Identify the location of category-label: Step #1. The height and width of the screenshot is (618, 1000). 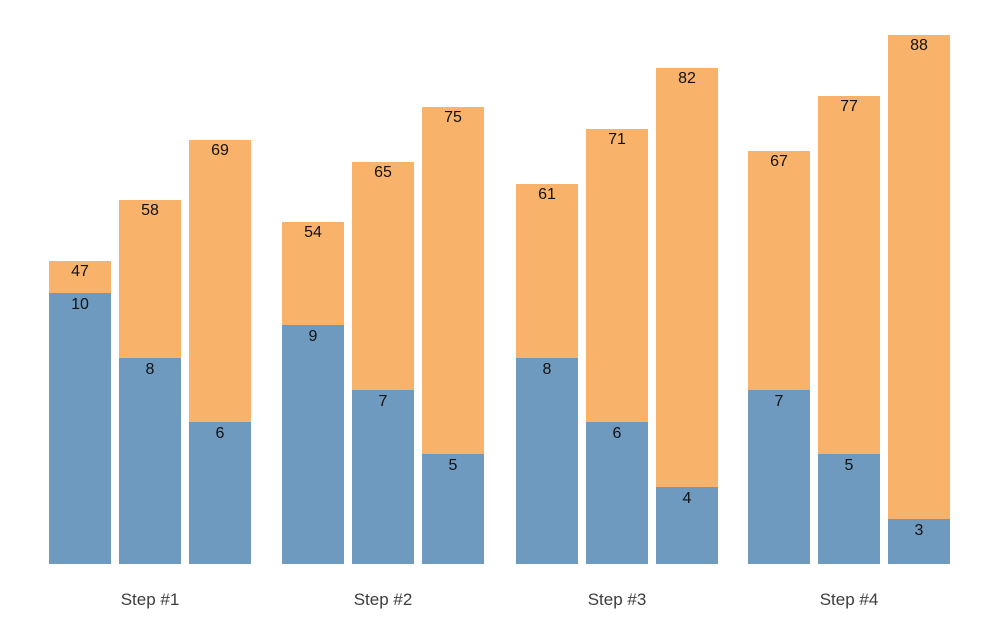
(150, 599).